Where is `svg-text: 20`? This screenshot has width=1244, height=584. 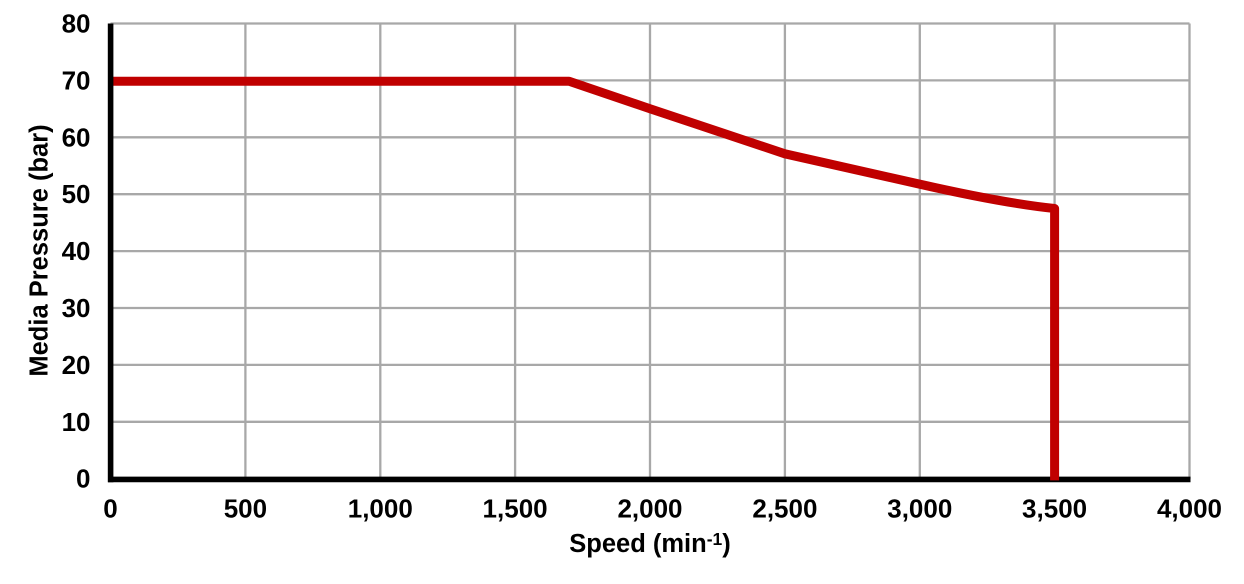
svg-text: 20 is located at coordinates (76, 365).